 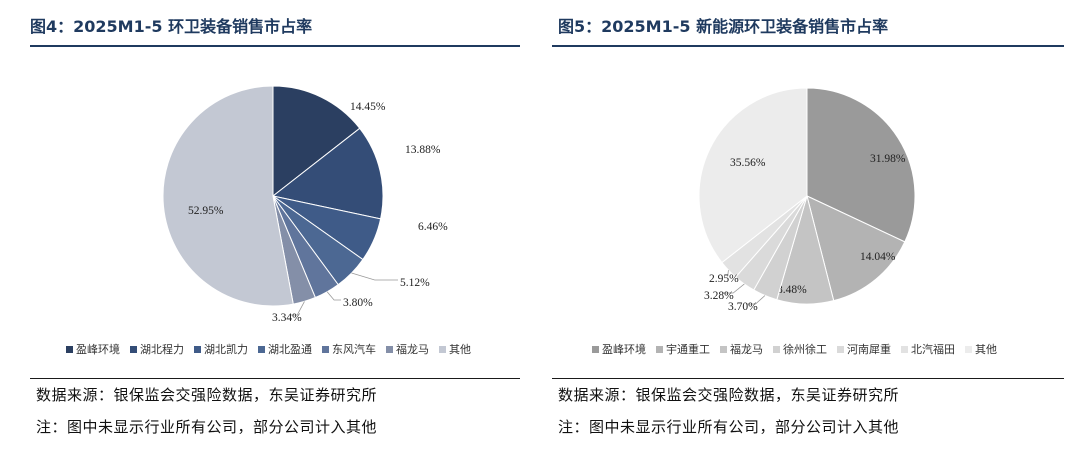 I want to click on chart-title: 图4：2025M1-5 环卫装备销售市占率, so click(x=171, y=26).